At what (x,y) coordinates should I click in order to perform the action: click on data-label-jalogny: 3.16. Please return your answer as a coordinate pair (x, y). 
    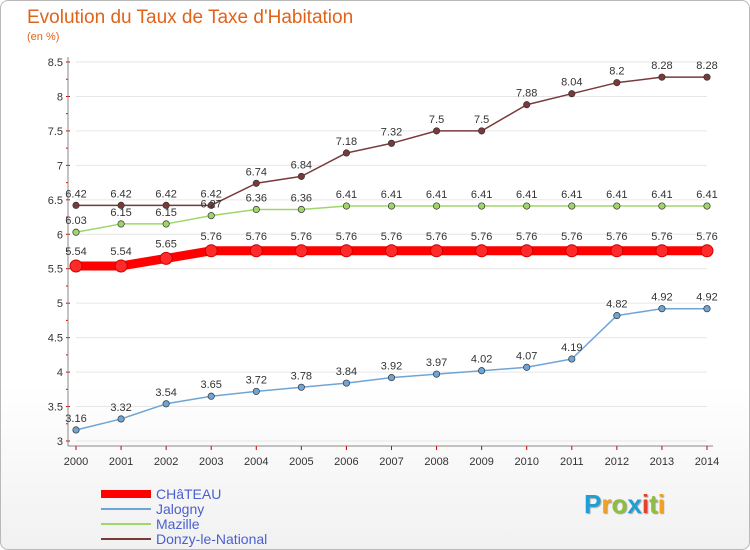
    Looking at the image, I should click on (75, 419).